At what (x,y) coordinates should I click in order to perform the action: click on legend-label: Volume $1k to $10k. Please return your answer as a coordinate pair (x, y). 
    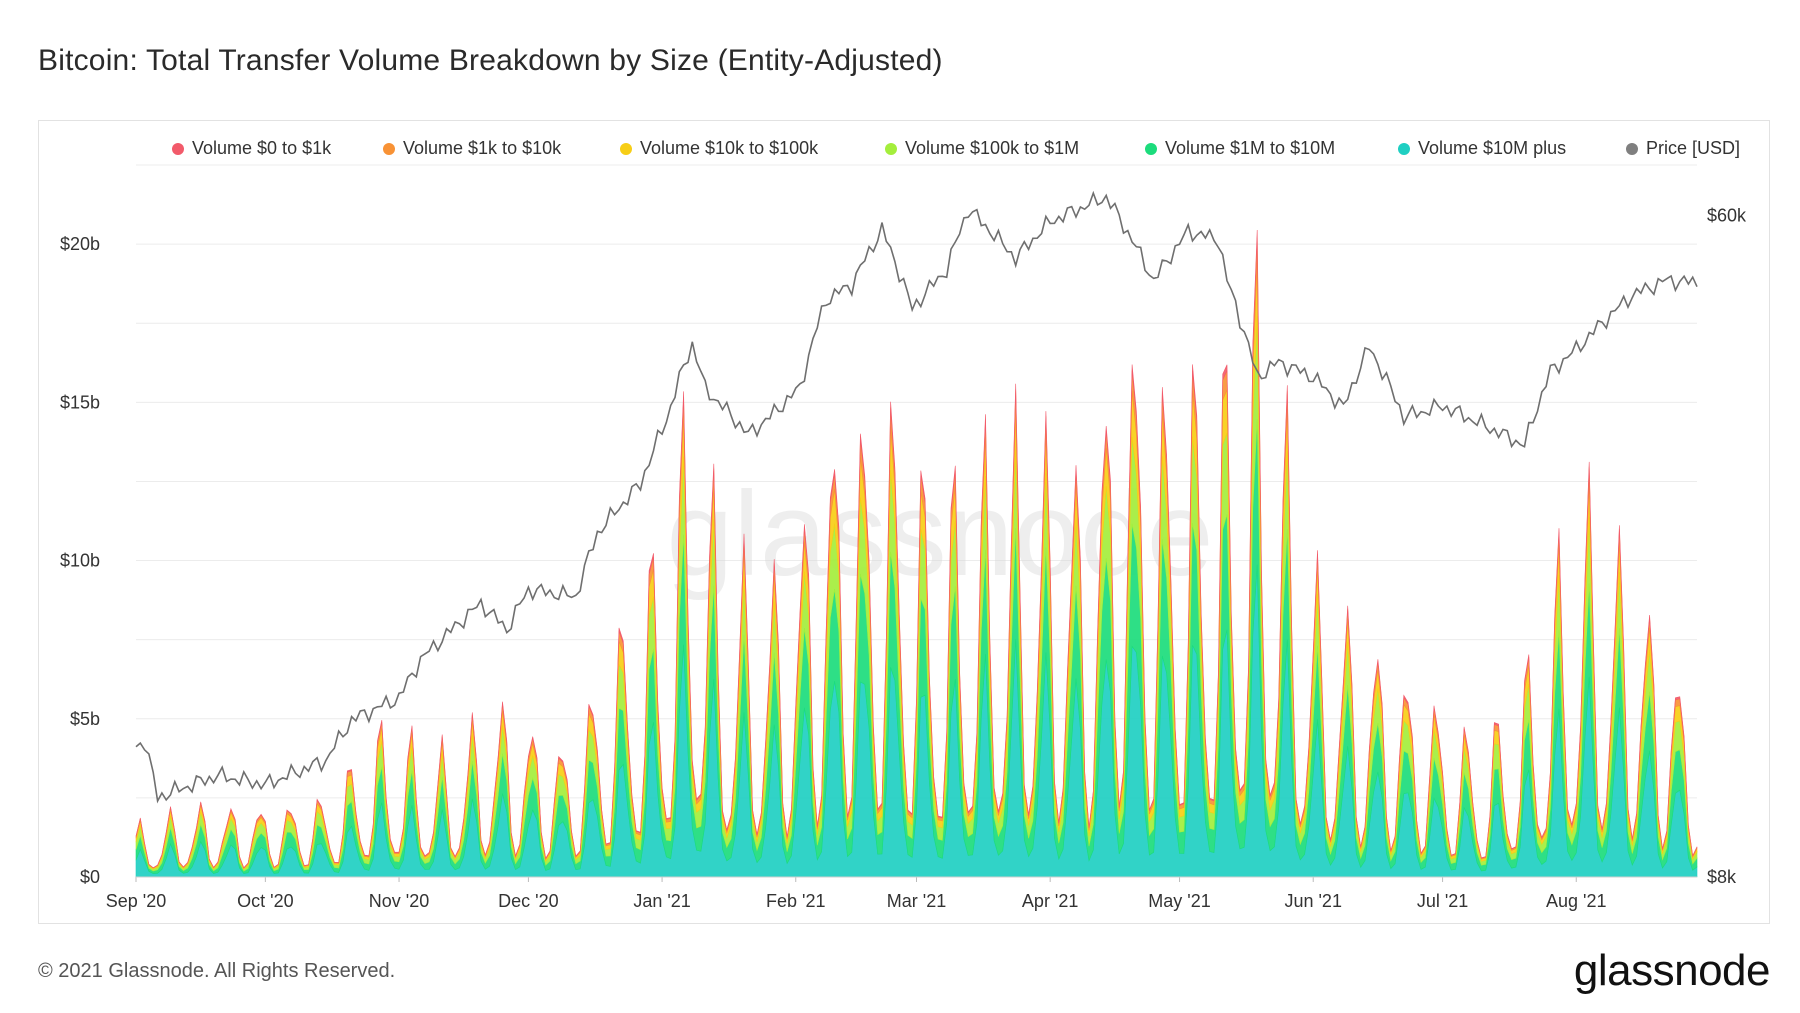
    Looking at the image, I should click on (482, 148).